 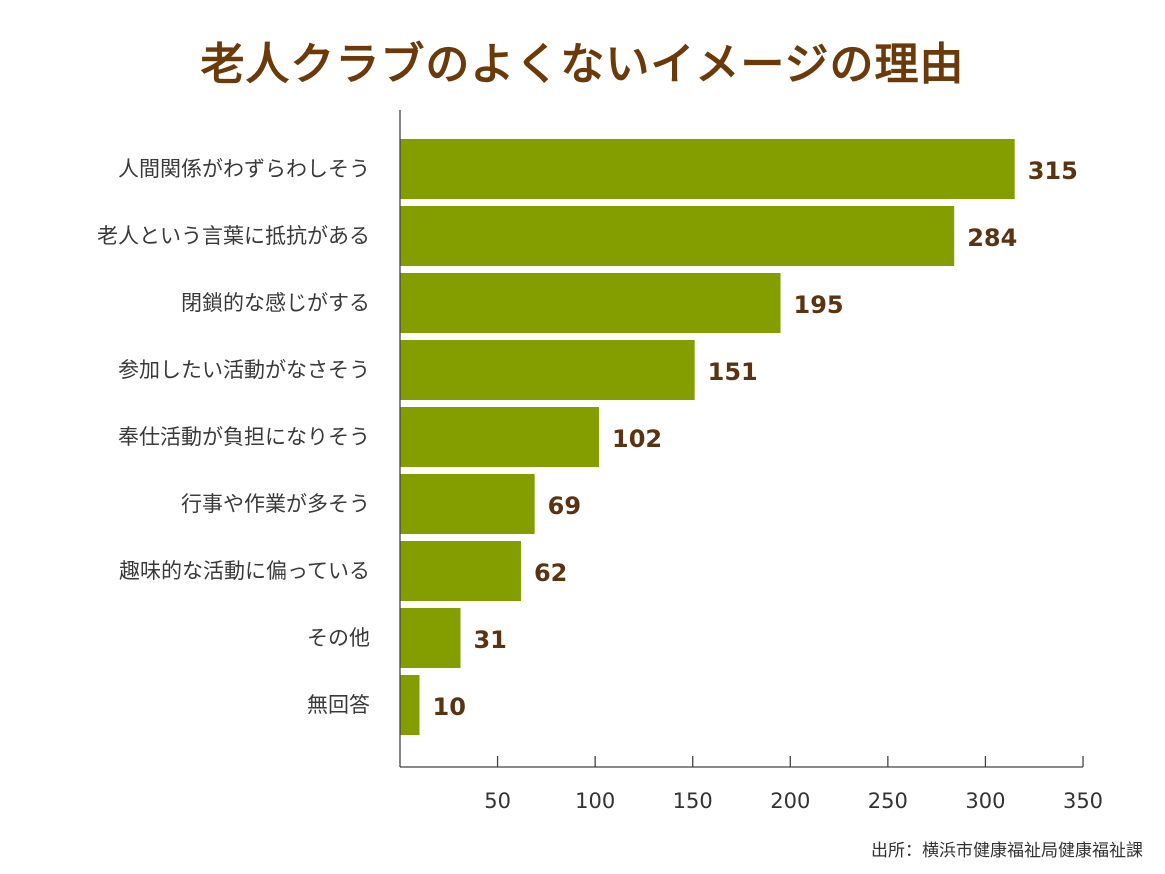 What do you see at coordinates (497, 801) in the screenshot?
I see `x-tick-label: 50` at bounding box center [497, 801].